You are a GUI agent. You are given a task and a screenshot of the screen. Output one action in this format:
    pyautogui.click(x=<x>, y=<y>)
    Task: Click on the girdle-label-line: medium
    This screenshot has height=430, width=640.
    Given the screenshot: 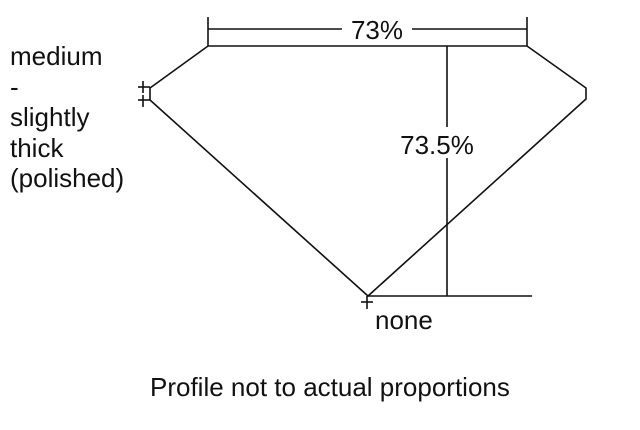 What is the action you would take?
    pyautogui.click(x=56, y=56)
    